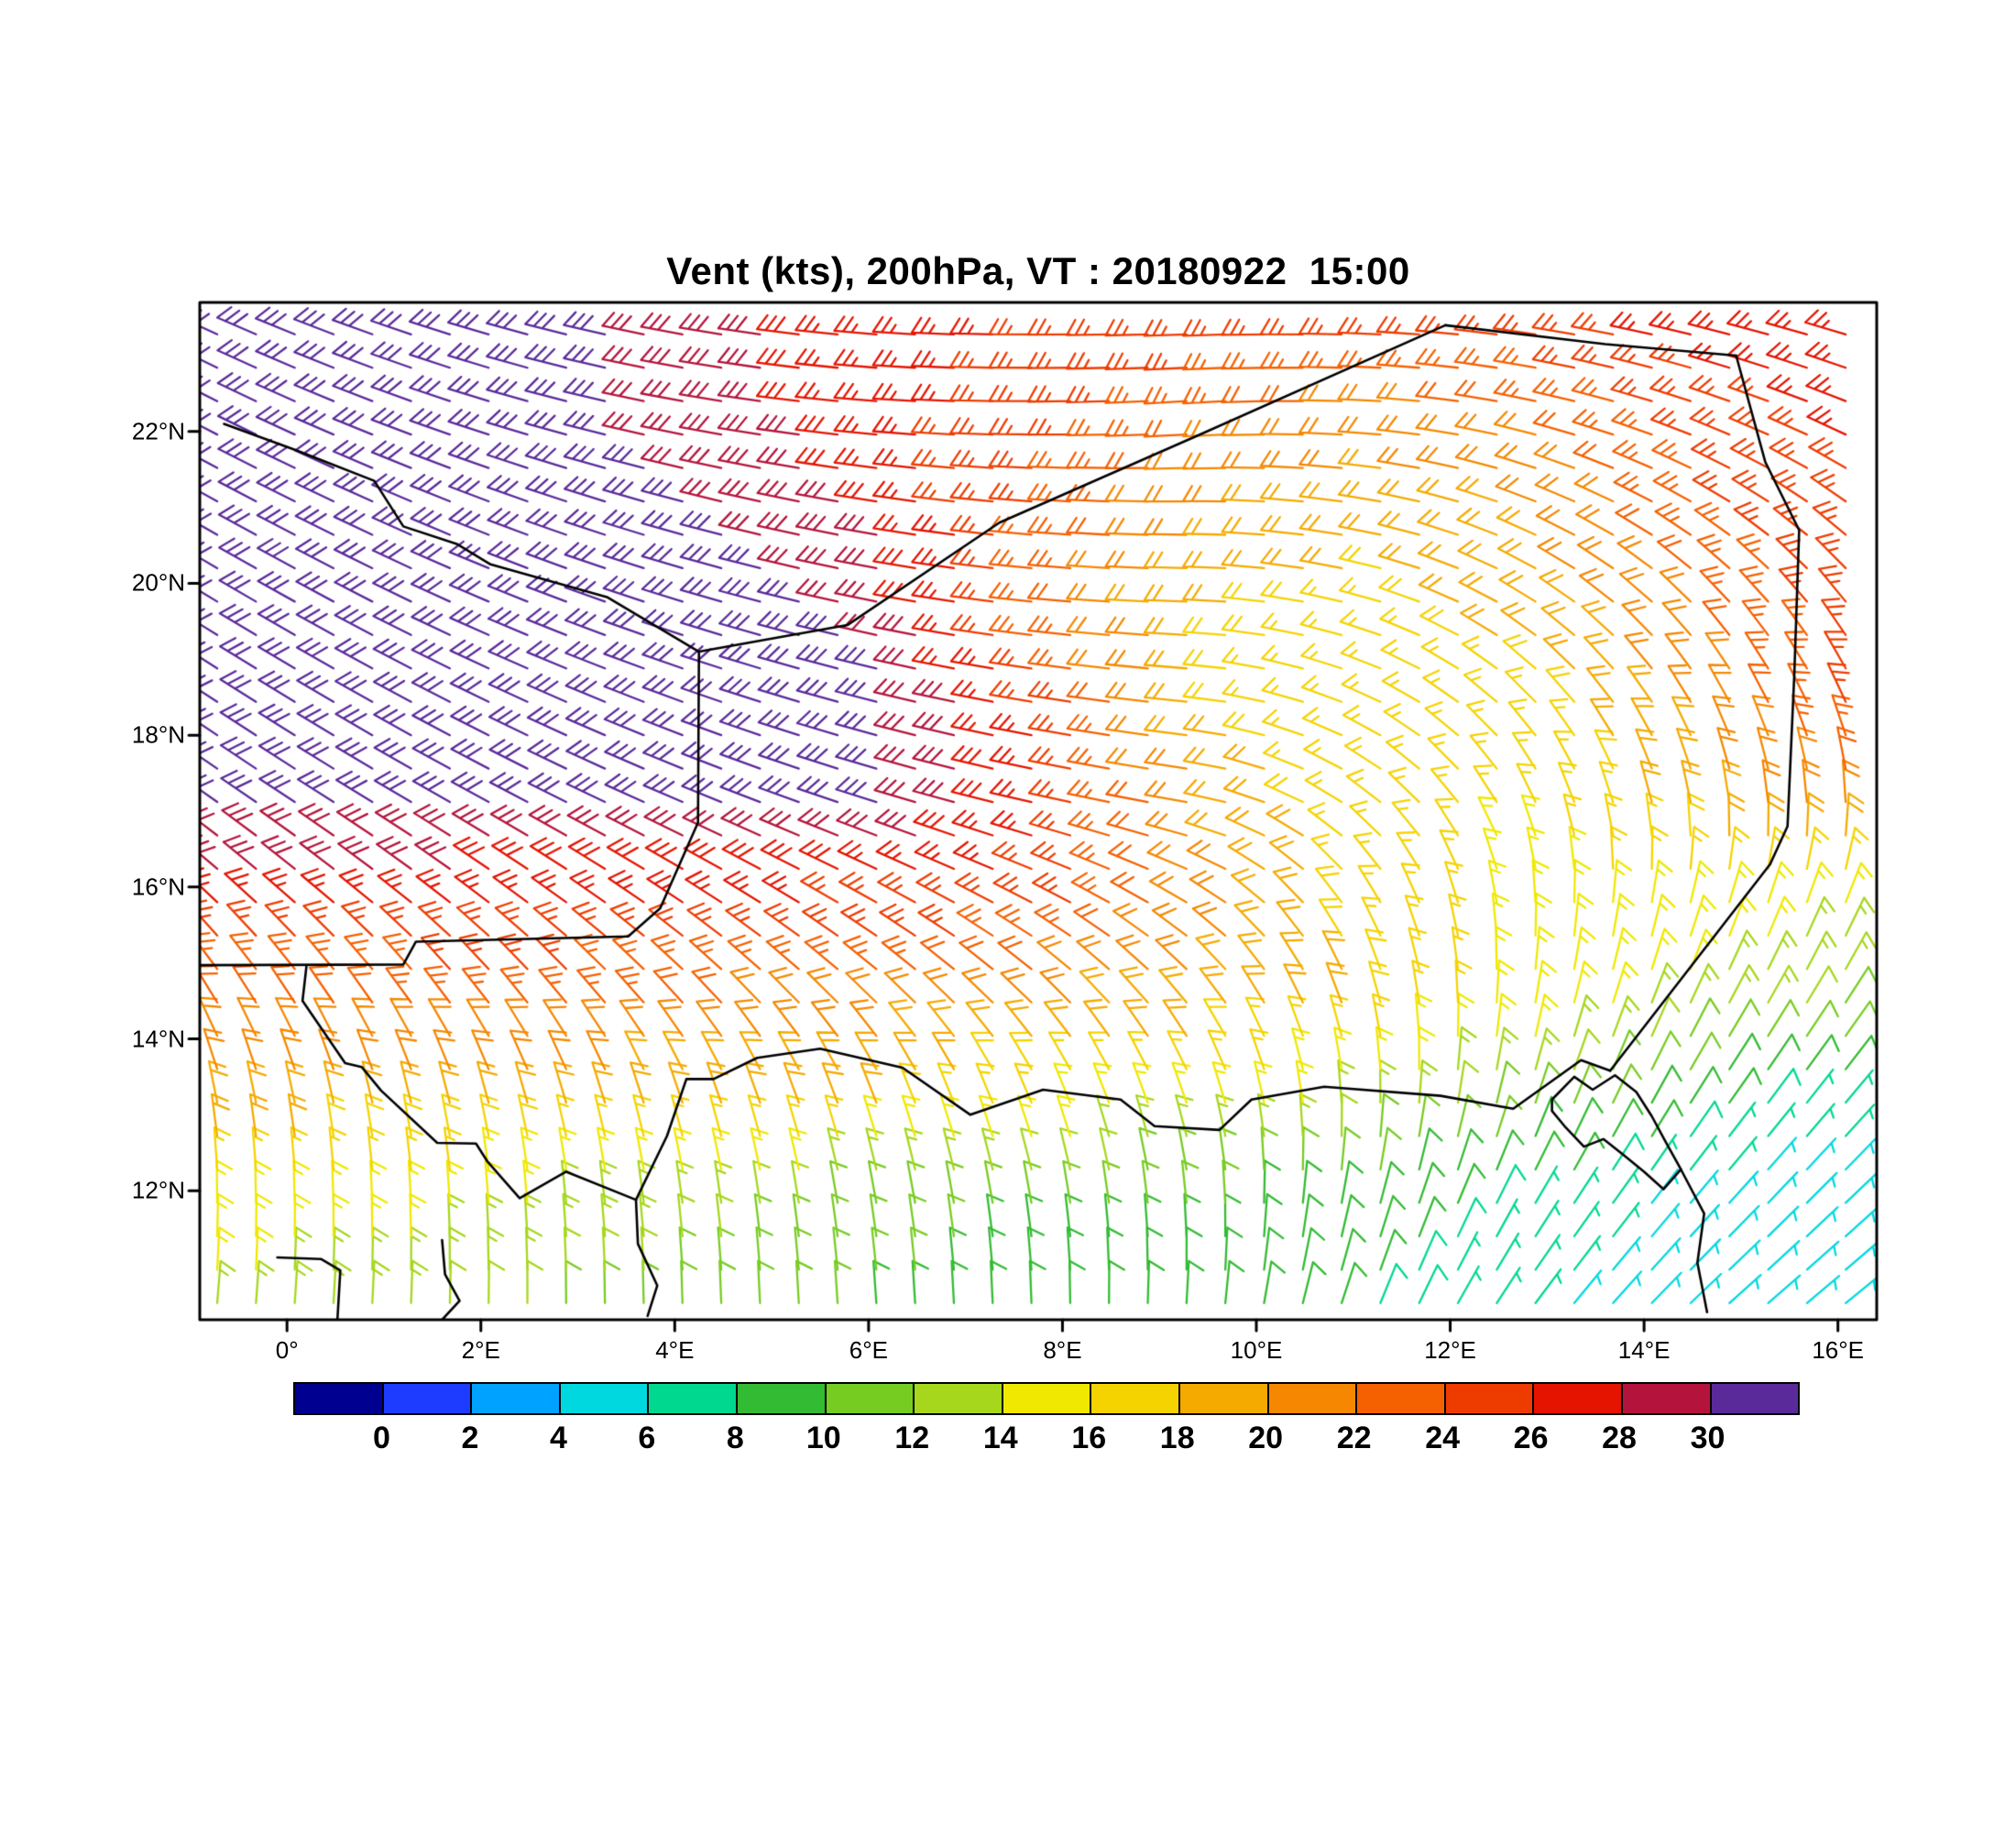 Image resolution: width=2016 pixels, height=1833 pixels. I want to click on colorbar-tick-label: 30, so click(1708, 1438).